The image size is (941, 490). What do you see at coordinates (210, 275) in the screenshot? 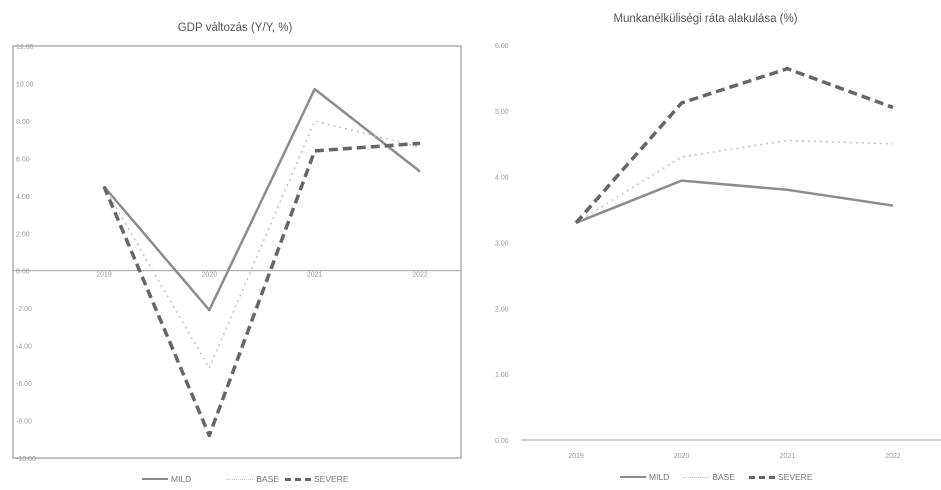
I see `gdp-x-tick-label: 2020` at bounding box center [210, 275].